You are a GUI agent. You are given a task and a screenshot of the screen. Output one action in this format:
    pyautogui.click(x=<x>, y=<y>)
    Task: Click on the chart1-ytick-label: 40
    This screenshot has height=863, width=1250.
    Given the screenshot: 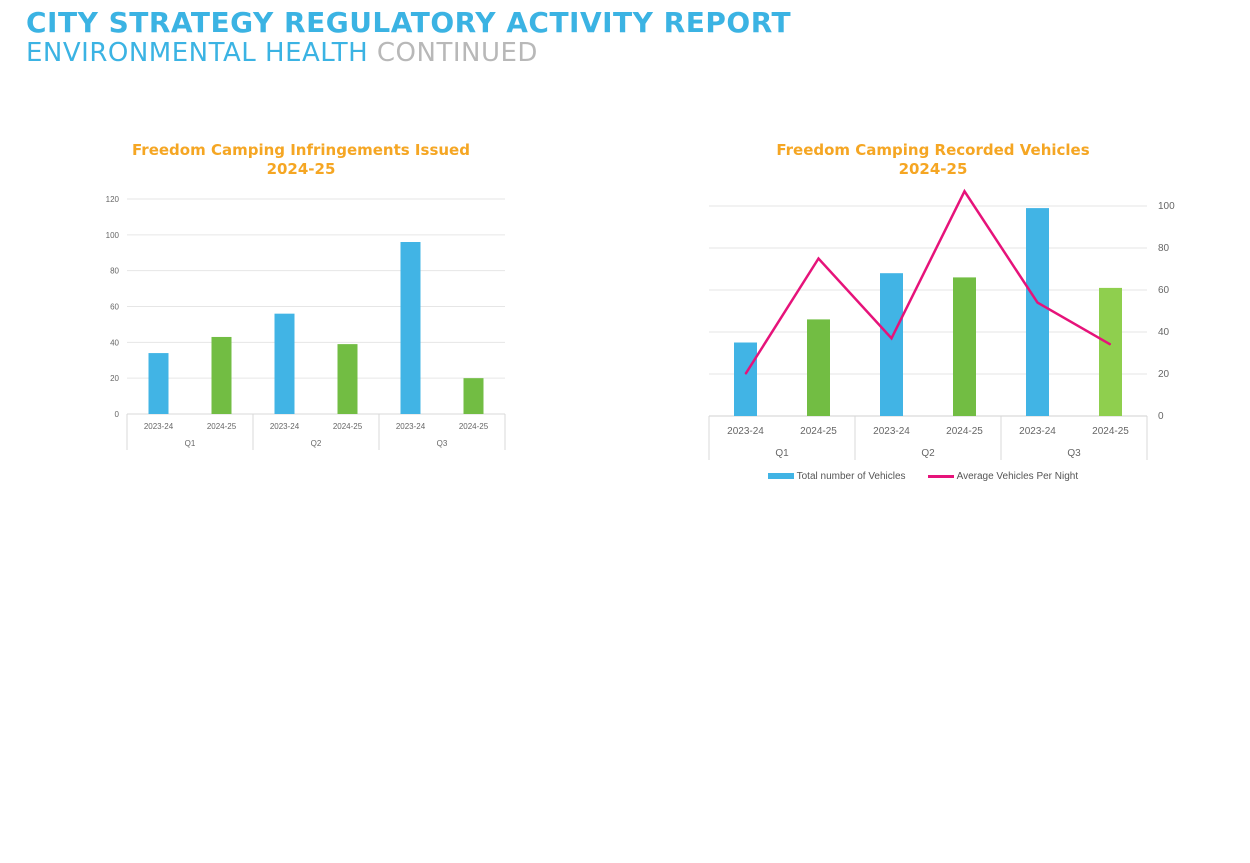 What is the action you would take?
    pyautogui.click(x=114, y=342)
    